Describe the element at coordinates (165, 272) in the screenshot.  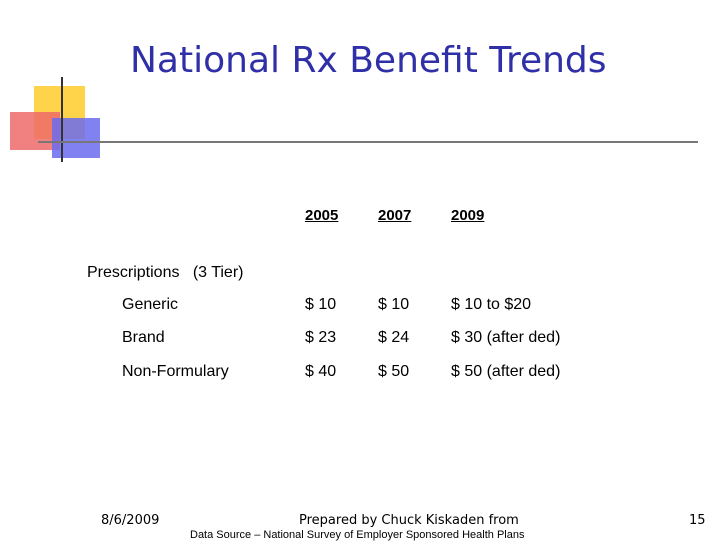
I see `section-label: Prescriptions (3 Tier)` at that location.